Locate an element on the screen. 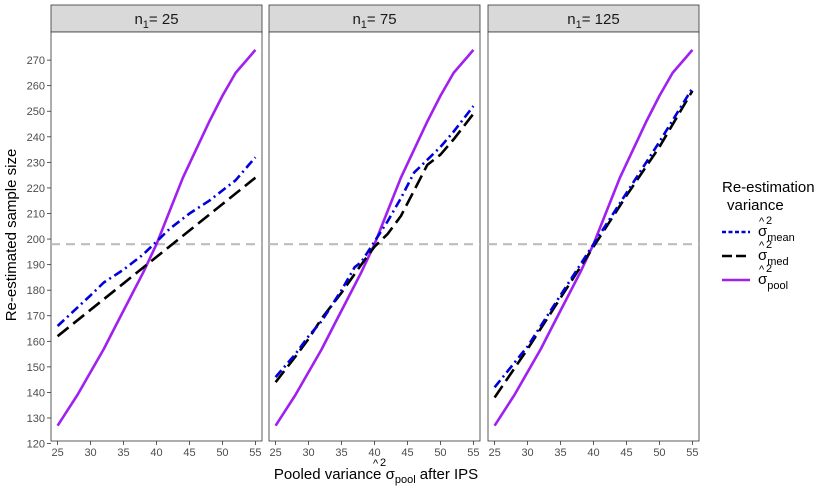 The image size is (830, 498). y-tick-label: 180 is located at coordinates (36, 291).